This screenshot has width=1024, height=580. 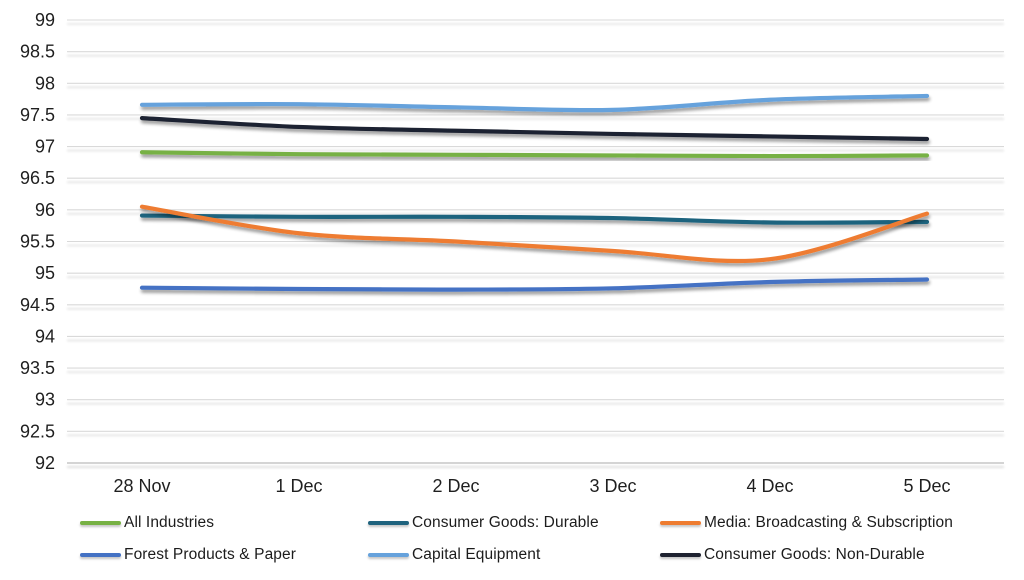 I want to click on y-axis-tick-label: 98.5, so click(x=37, y=52).